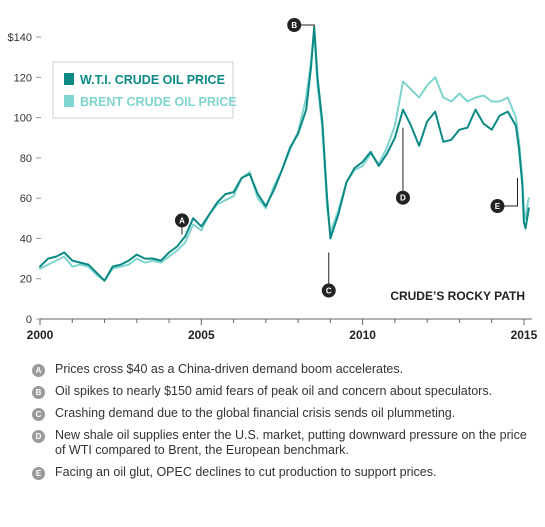 The height and width of the screenshot is (527, 545). Describe the element at coordinates (26, 199) in the screenshot. I see `y-tick-label: 60` at that location.